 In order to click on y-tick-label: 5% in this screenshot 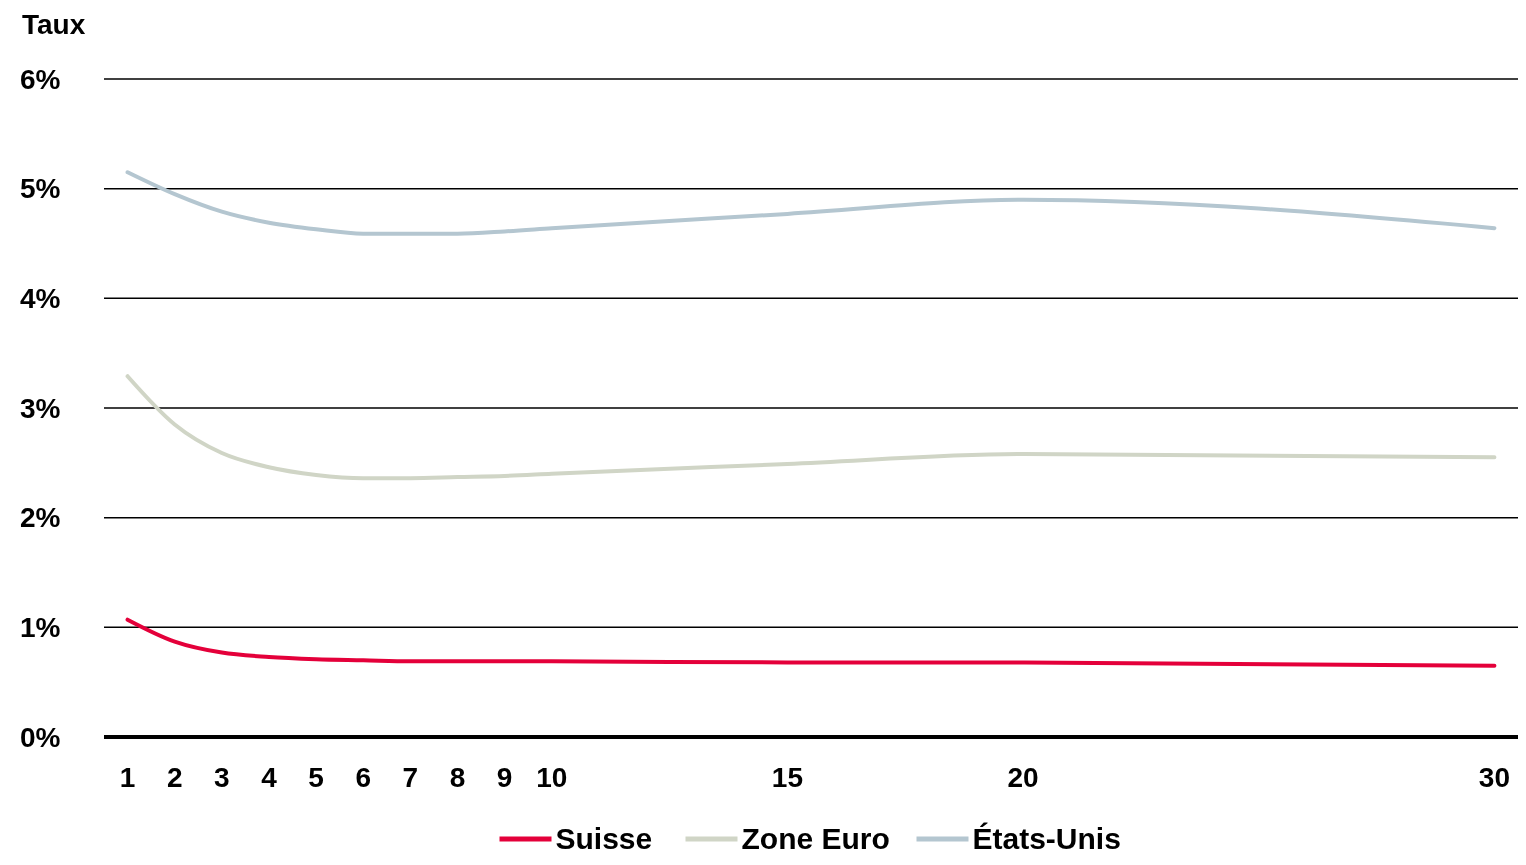, I will do `click(40, 189)`.